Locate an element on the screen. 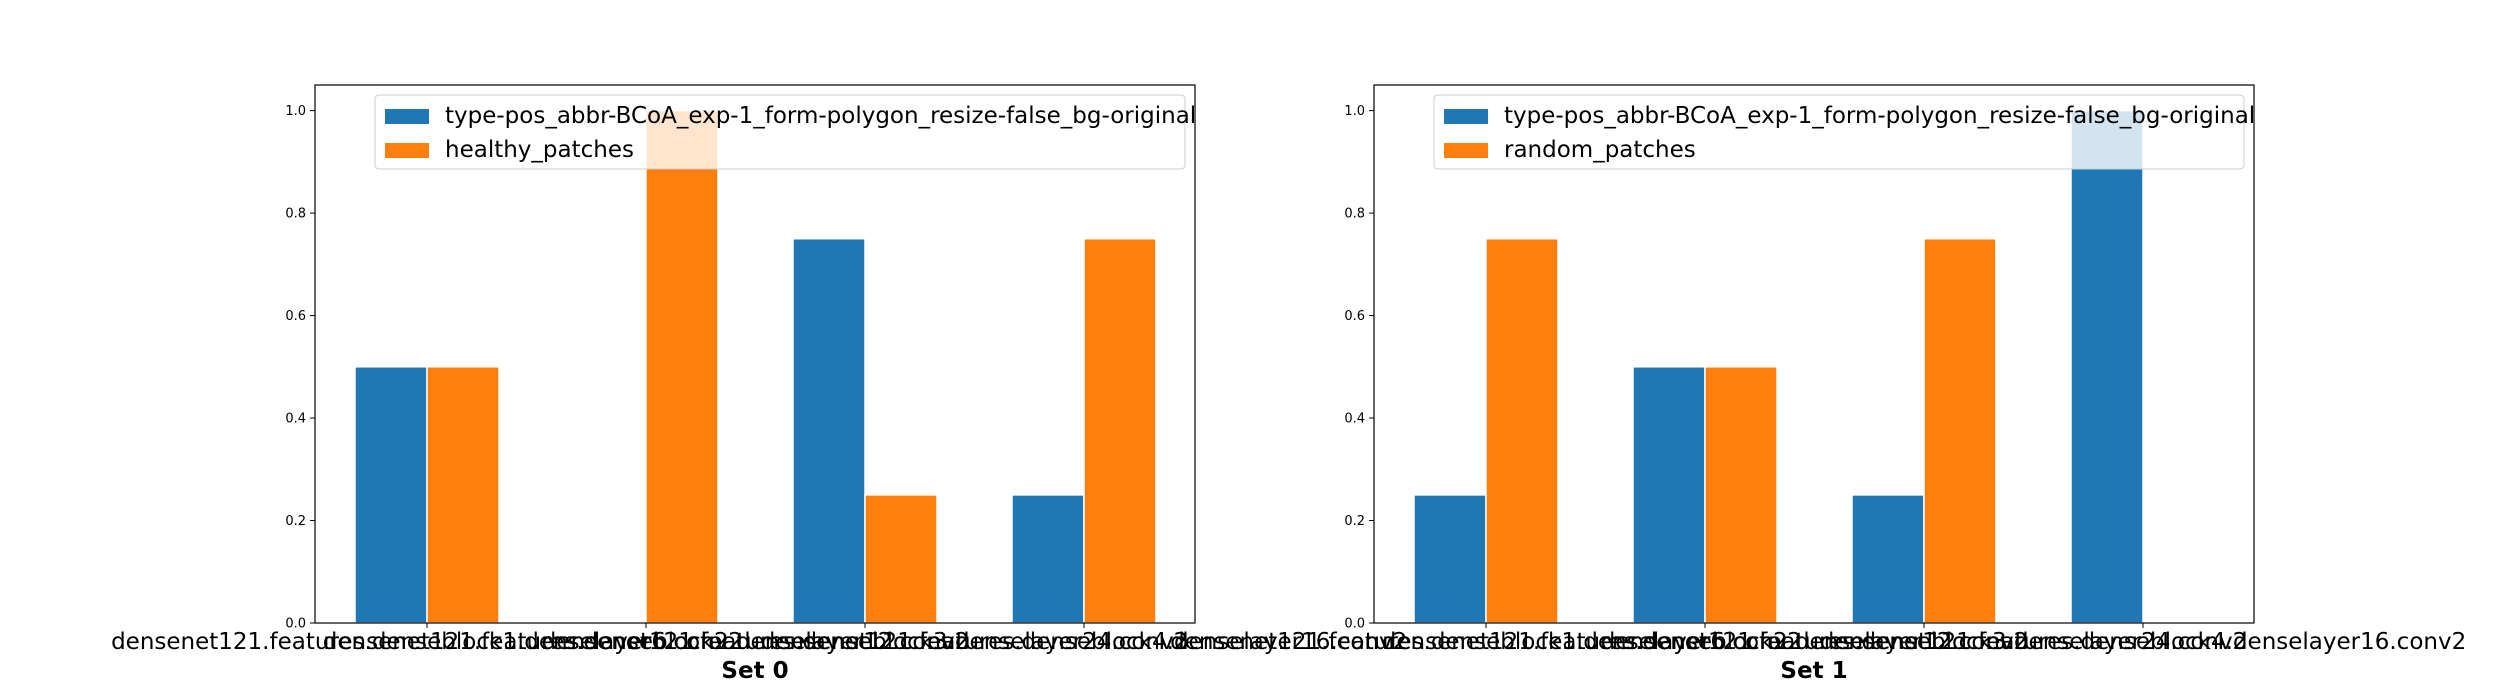  legend-label: random_patches is located at coordinates (1600, 150).